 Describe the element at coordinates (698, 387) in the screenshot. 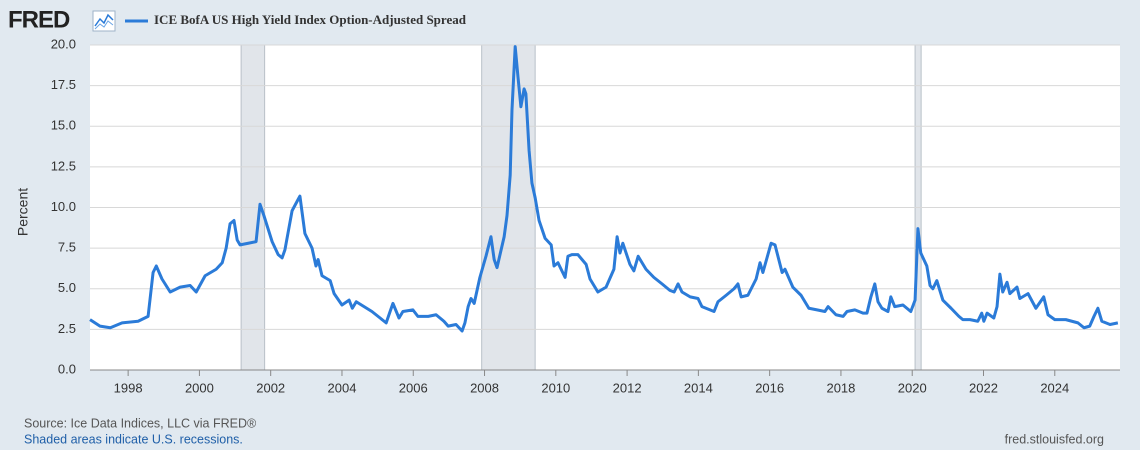

I see `x-tick-label: 2014` at that location.